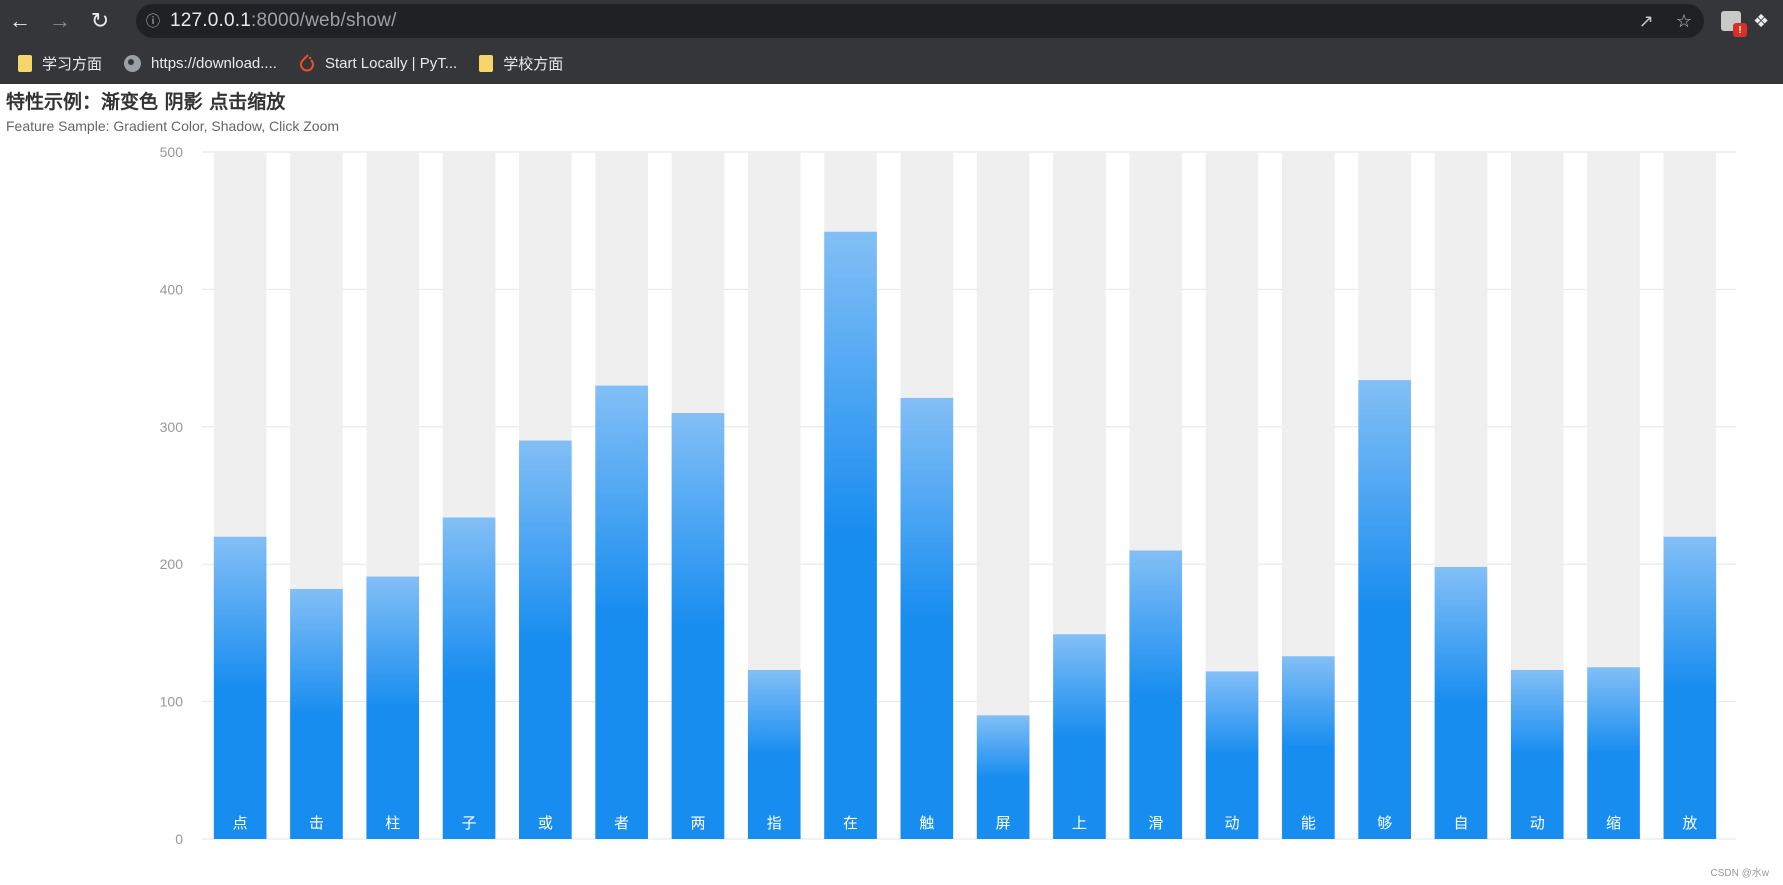  Describe the element at coordinates (133, 63) in the screenshot. I see `globe-icon` at that location.